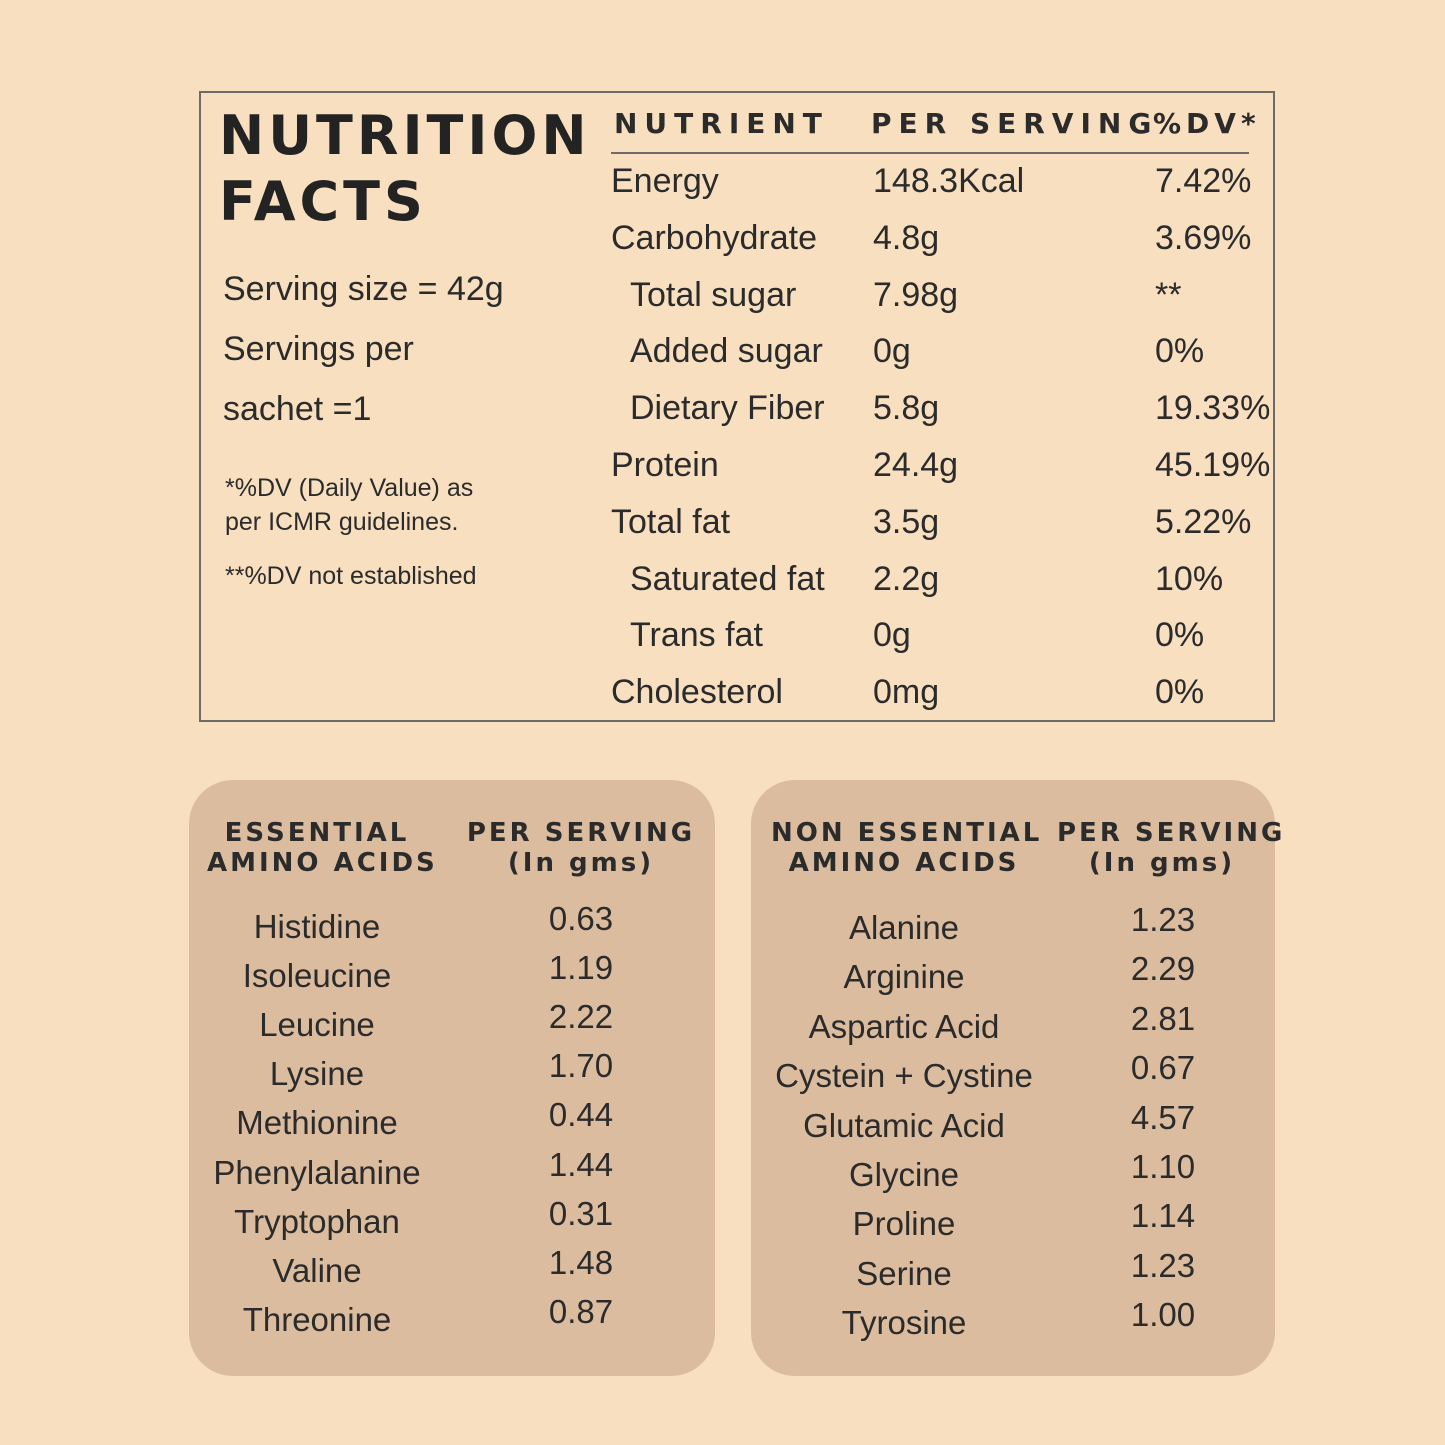  Describe the element at coordinates (363, 289) in the screenshot. I see `serving-size: Serving size = 42g` at that location.